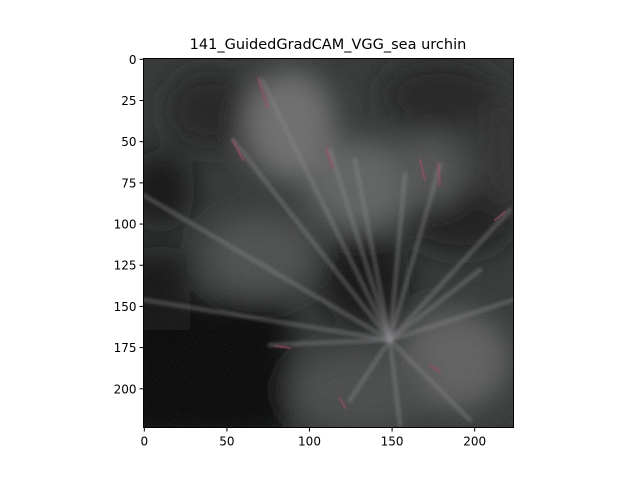 The height and width of the screenshot is (480, 640). Describe the element at coordinates (328, 45) in the screenshot. I see `figure-title: 141_GuidedGradCAM_VGG_sea urchin` at that location.